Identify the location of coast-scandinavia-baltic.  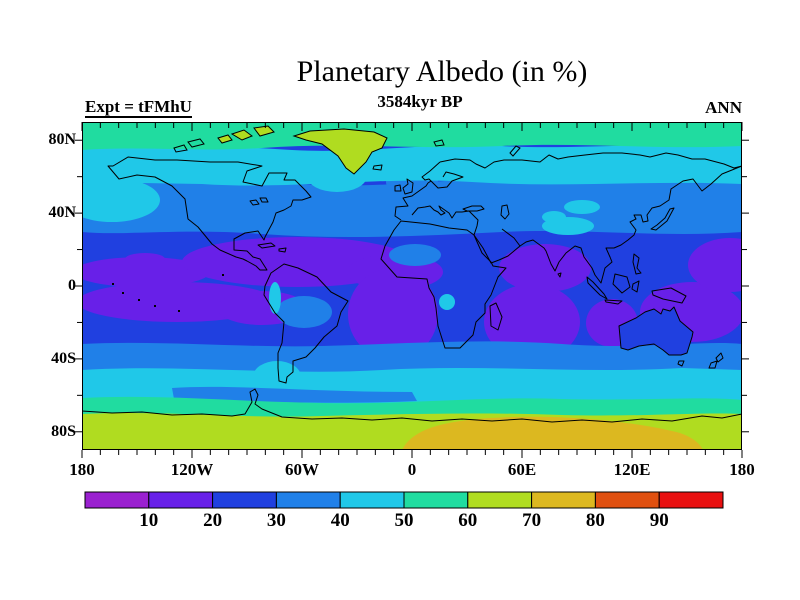
(442, 175).